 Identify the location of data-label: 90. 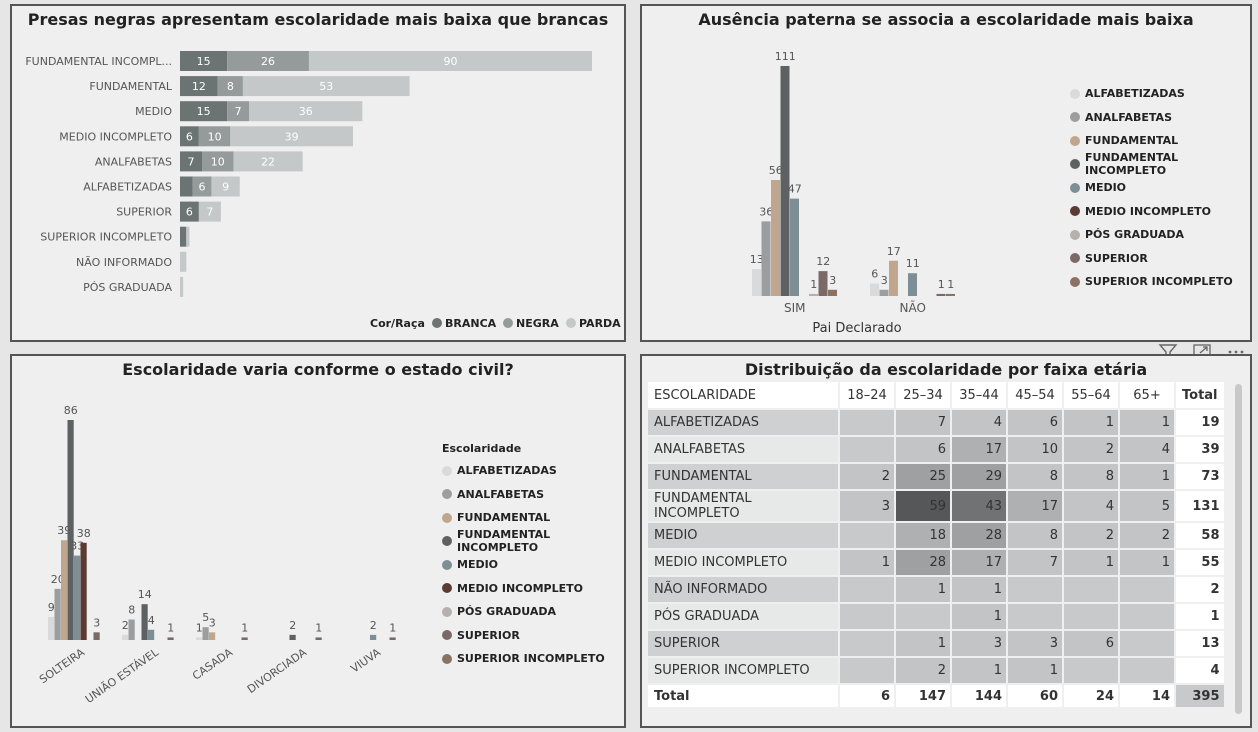
(450, 61).